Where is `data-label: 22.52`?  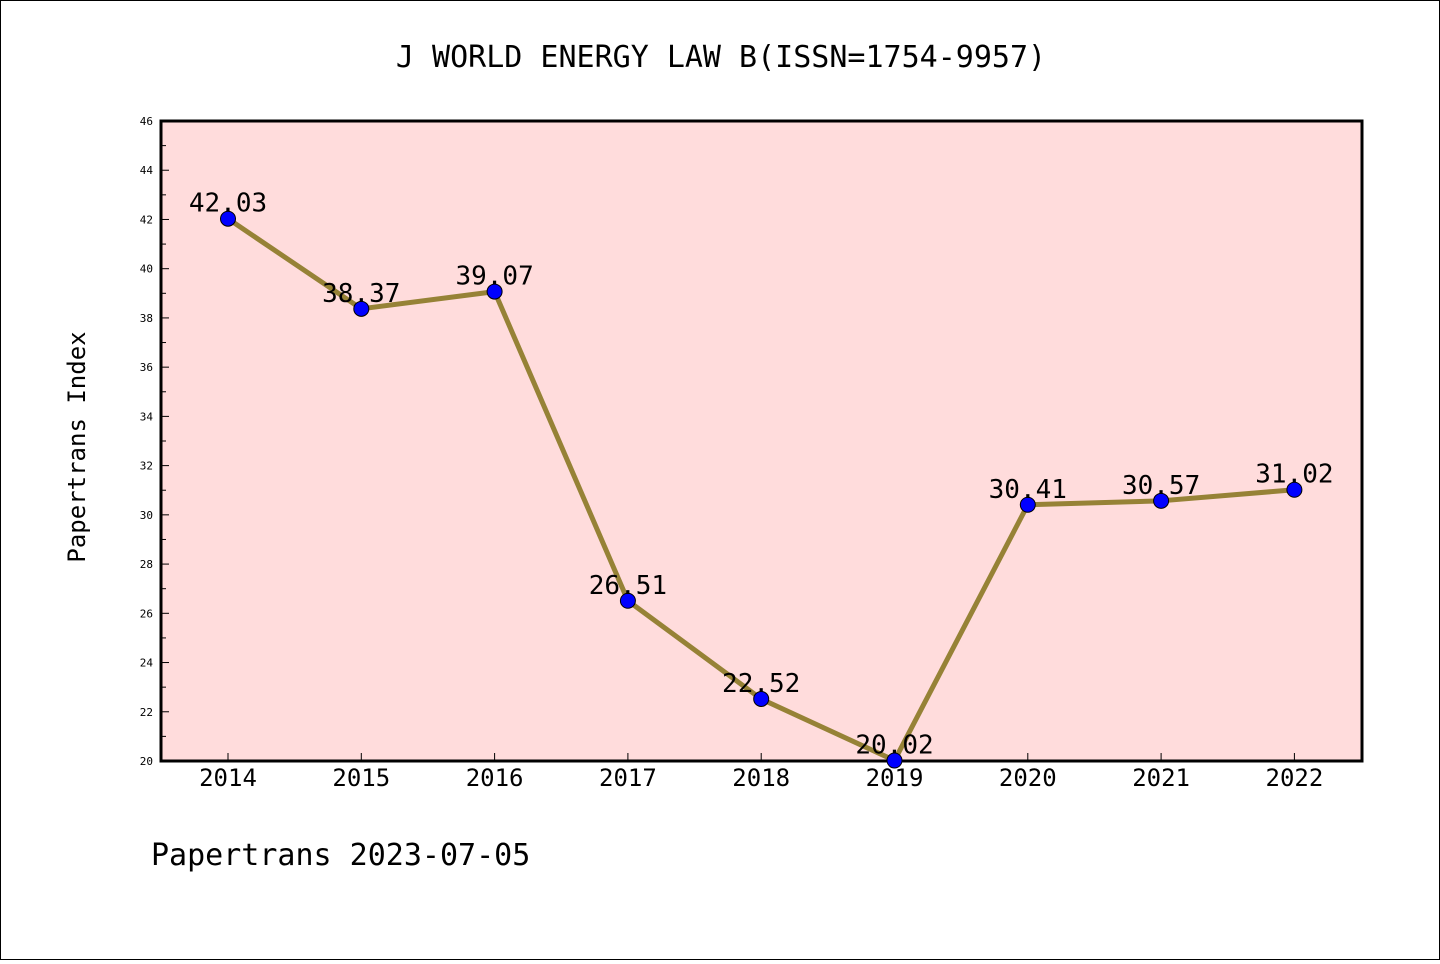
data-label: 22.52 is located at coordinates (761, 684).